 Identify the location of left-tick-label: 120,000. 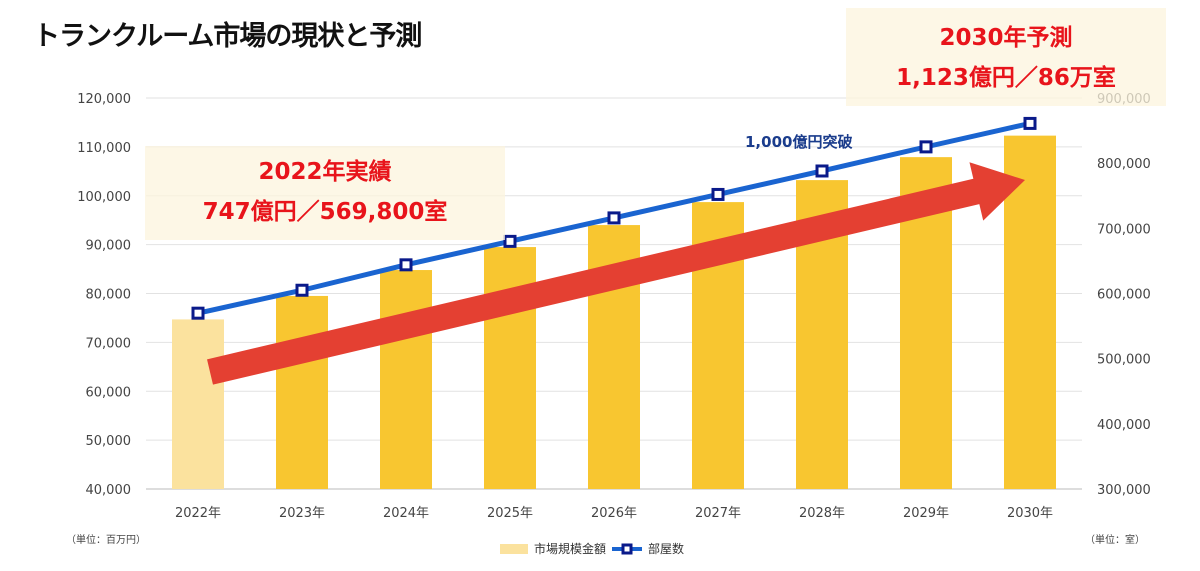
(104, 99).